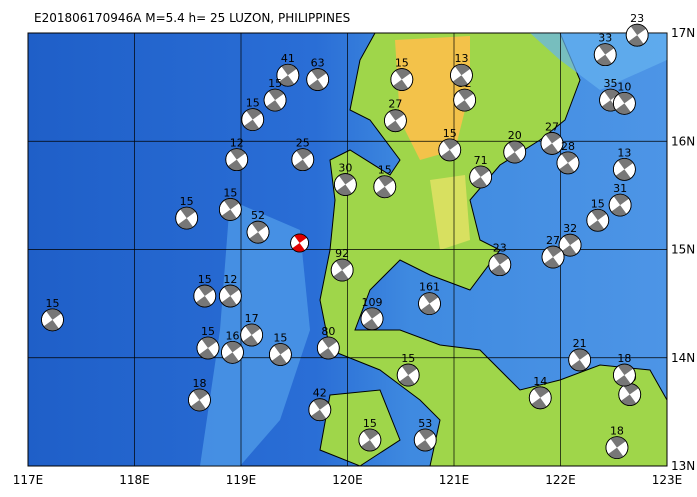 This screenshot has height=497, width=697. I want to click on depth-label: 30, so click(345, 168).